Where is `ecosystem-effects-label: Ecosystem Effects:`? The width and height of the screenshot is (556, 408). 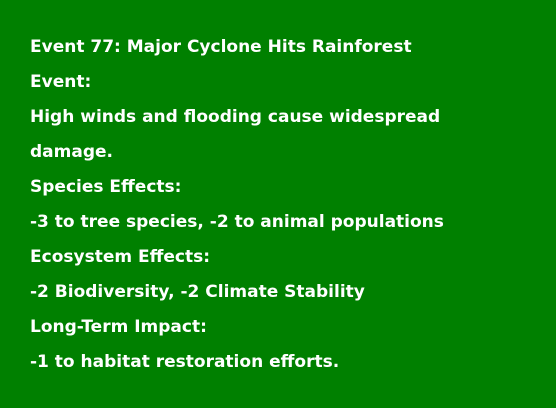 ecosystem-effects-label: Ecosystem Effects: is located at coordinates (120, 257).